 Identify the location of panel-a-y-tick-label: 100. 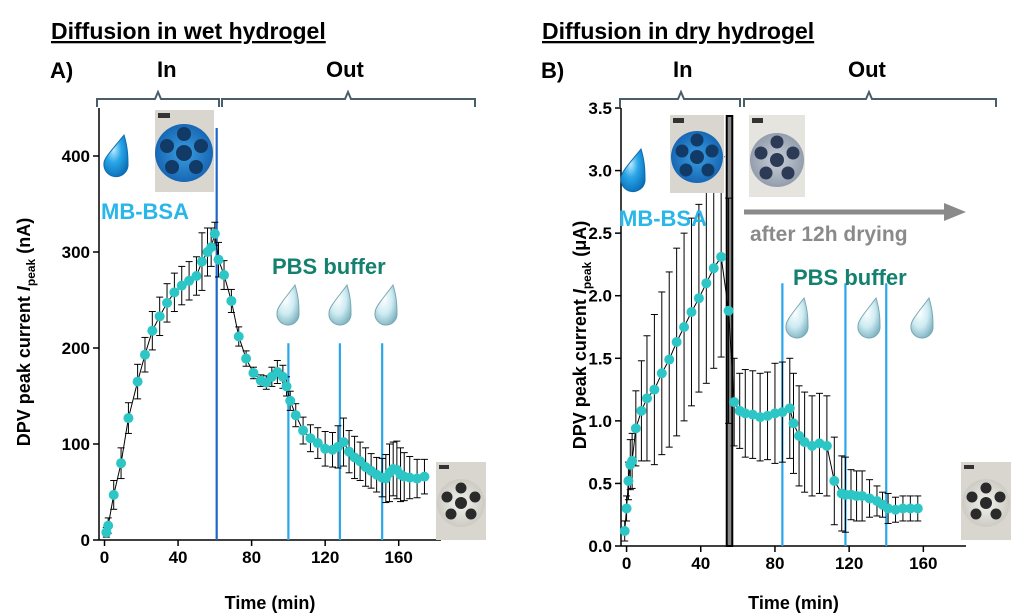
(76, 444).